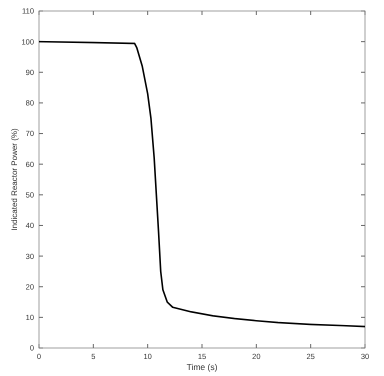 The image size is (384, 376). I want to click on y-axis-title: Indicated Reactor Power (%), so click(14, 179).